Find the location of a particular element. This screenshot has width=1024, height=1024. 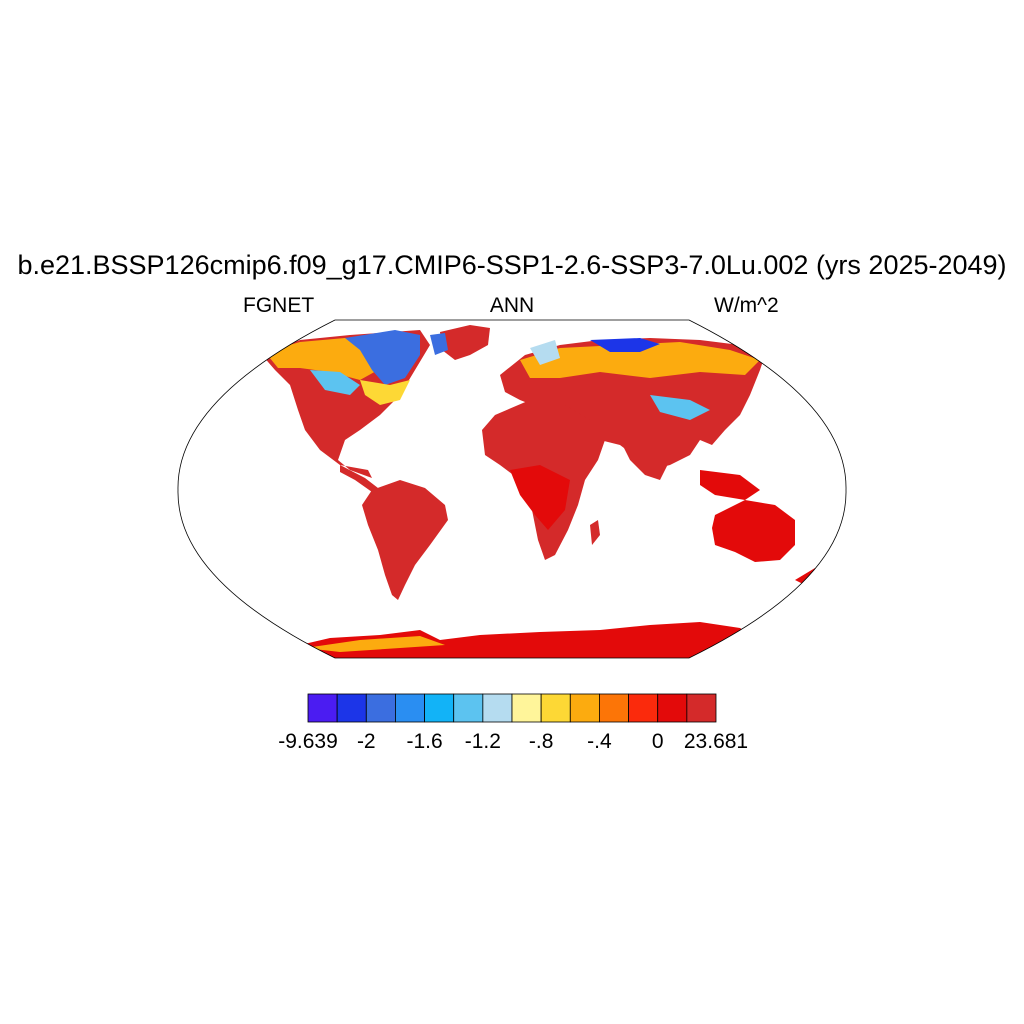

south-asia-landmass is located at coordinates (645, 460).